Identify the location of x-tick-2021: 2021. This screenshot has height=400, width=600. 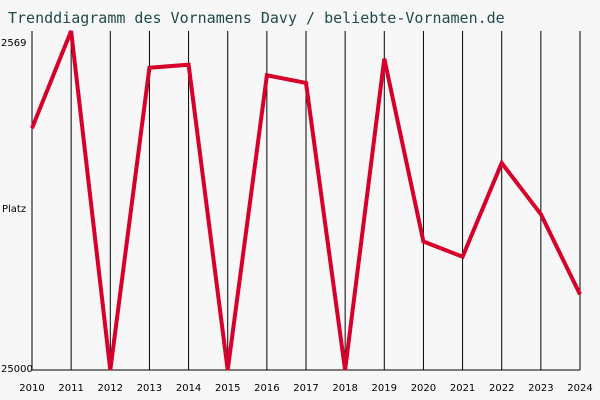
(462, 388).